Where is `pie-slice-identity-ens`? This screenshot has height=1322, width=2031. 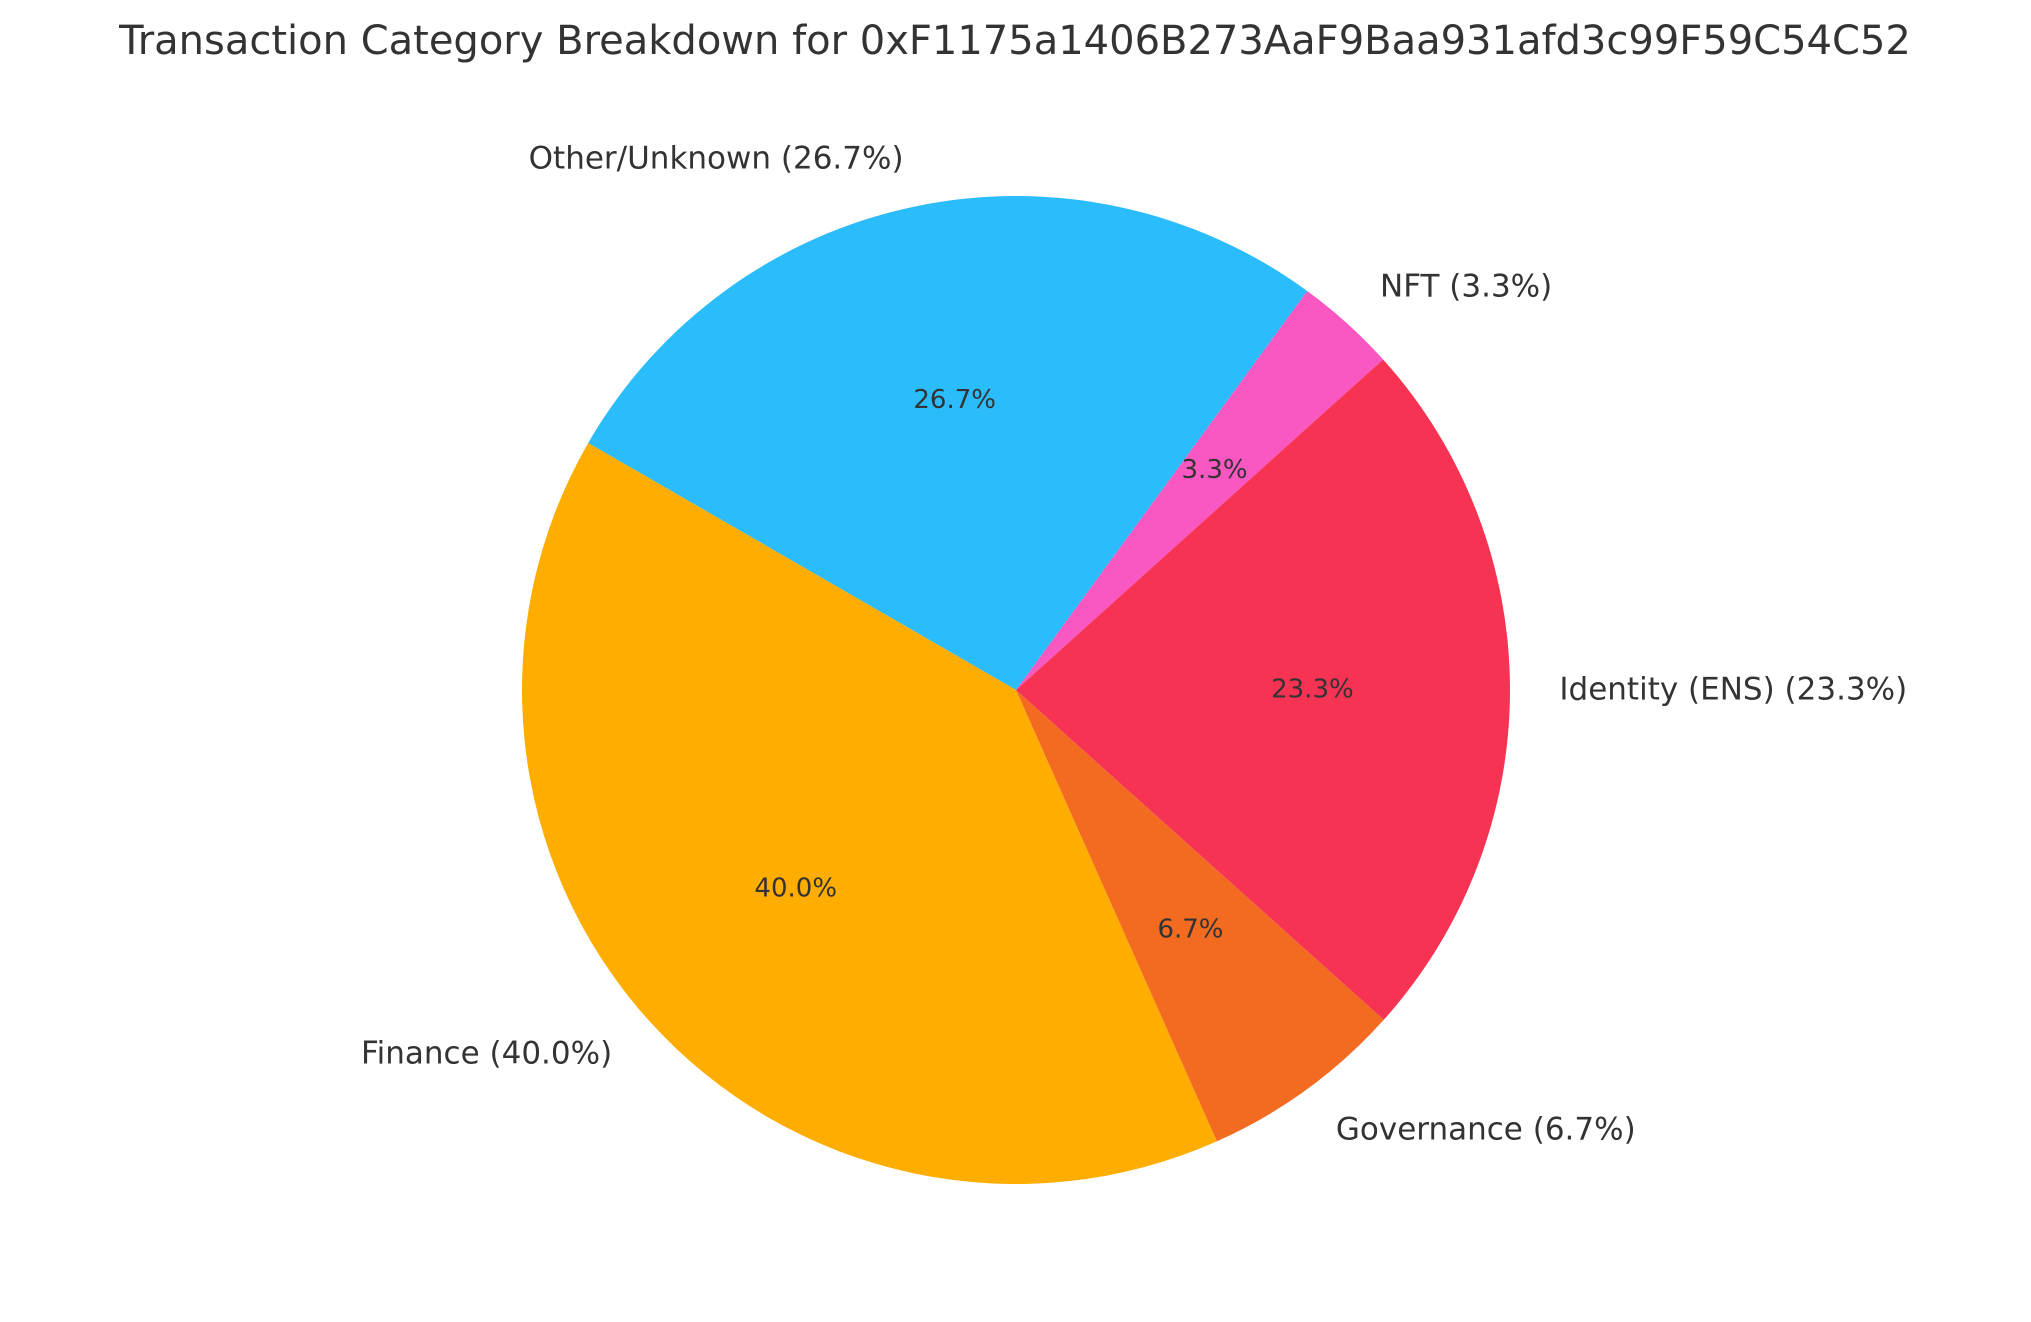 pie-slice-identity-ens is located at coordinates (1263, 689).